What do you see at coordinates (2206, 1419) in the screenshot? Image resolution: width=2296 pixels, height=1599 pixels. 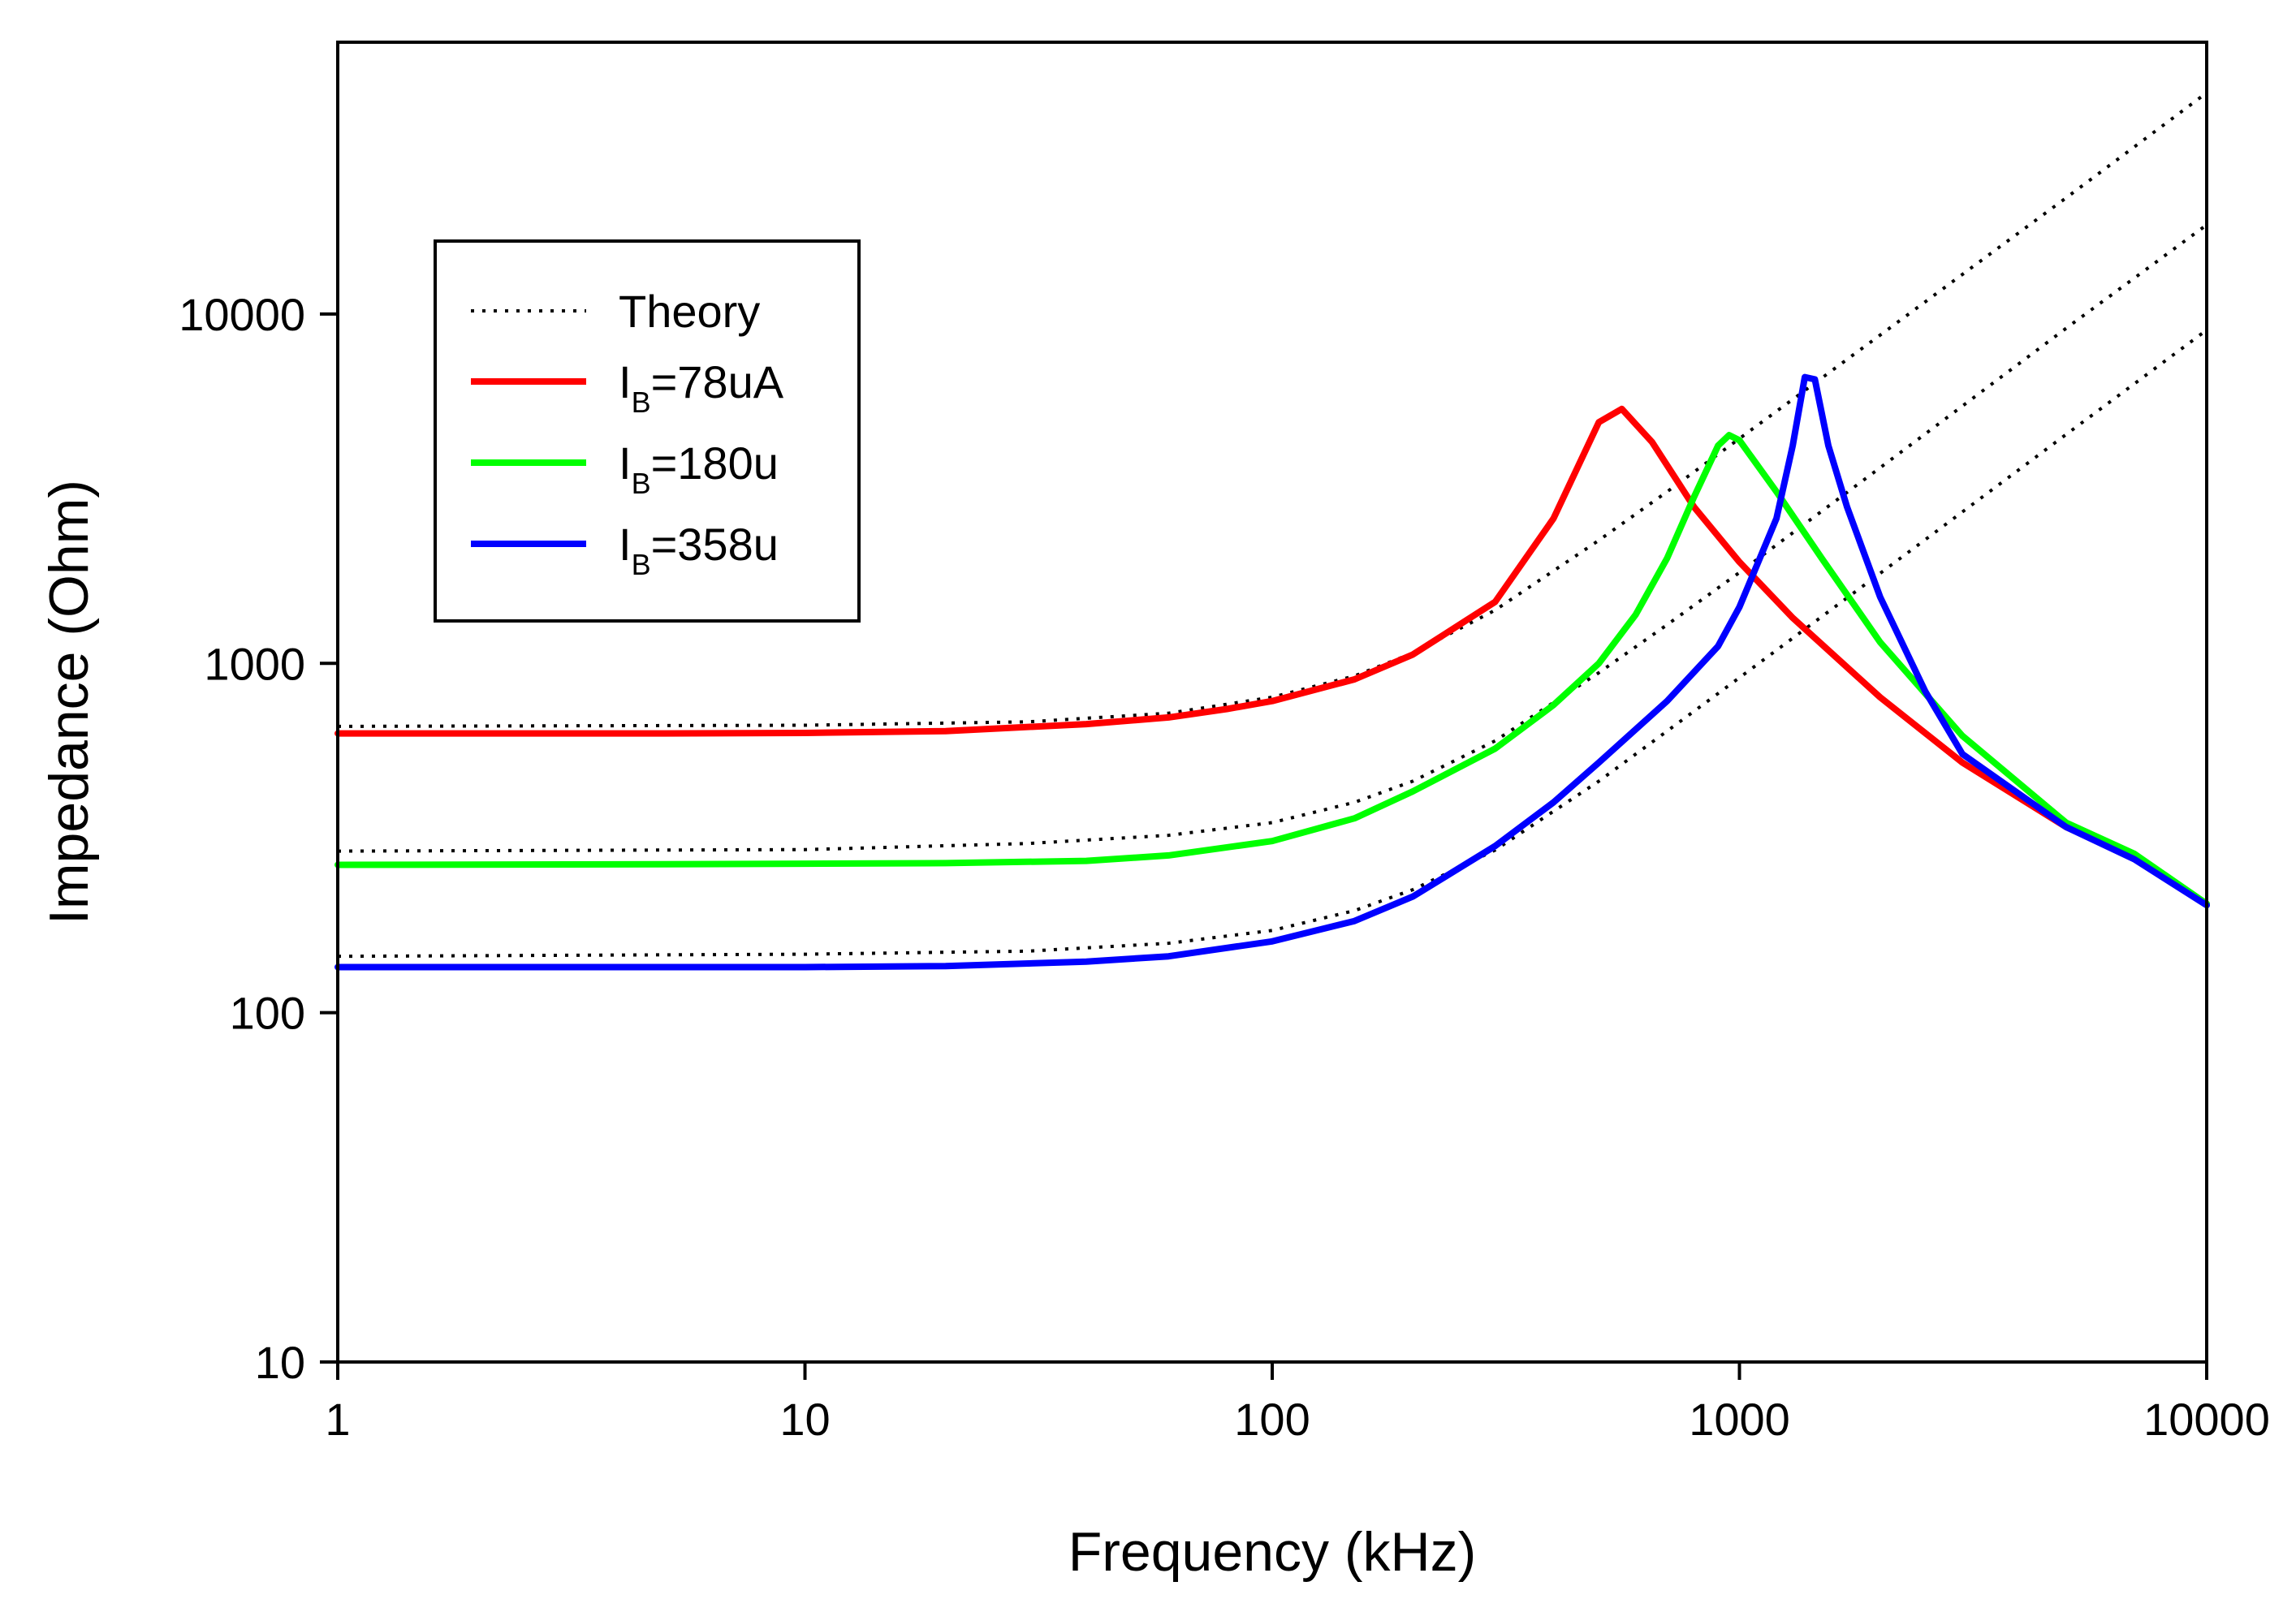 I see `x-tick-label: 10000` at bounding box center [2206, 1419].